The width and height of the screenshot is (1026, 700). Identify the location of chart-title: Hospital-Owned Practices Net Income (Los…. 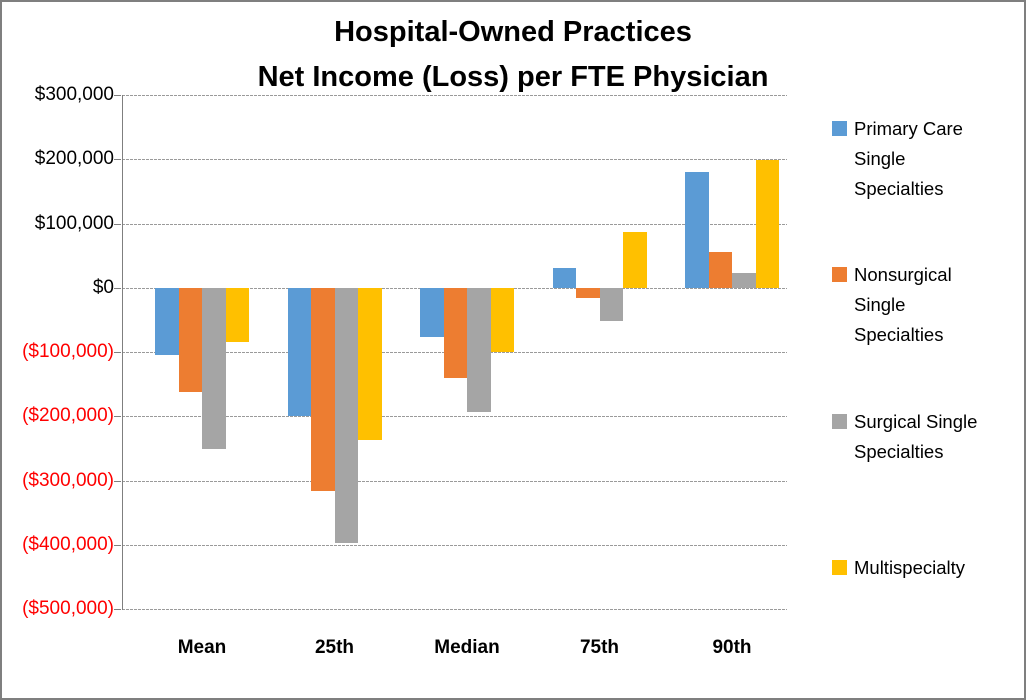
(513, 55).